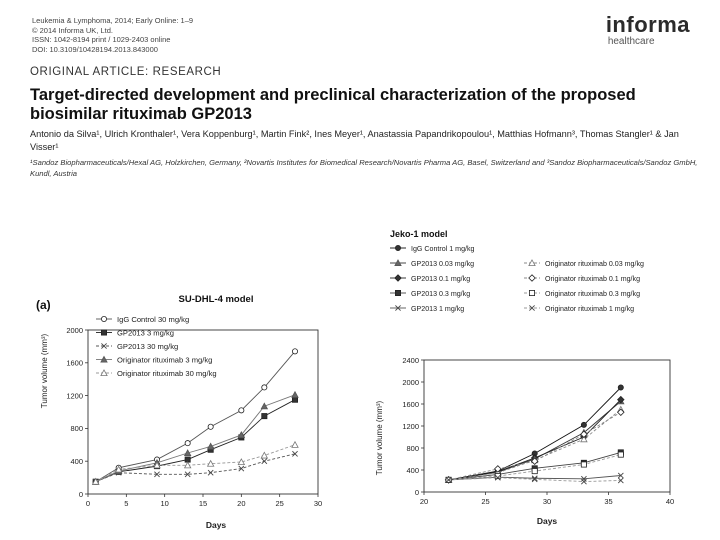 The image size is (720, 540). Describe the element at coordinates (592, 294) in the screenshot. I see `legend-label: Originator rituximab 0.3 mg/kg` at that location.